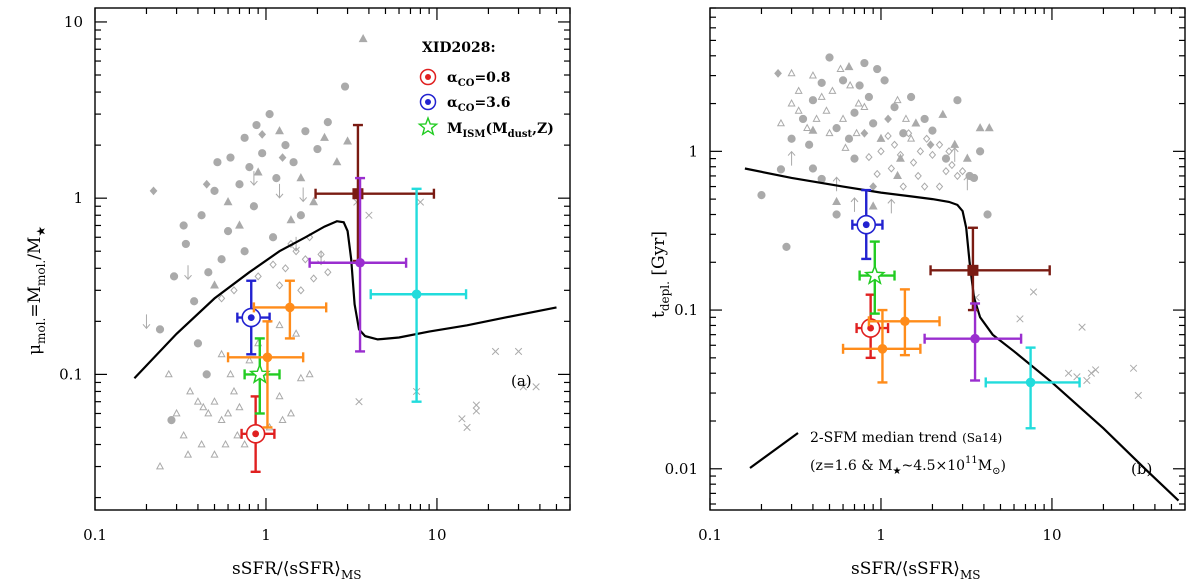 This screenshot has height=580, width=1200. What do you see at coordinates (479, 104) in the screenshot?
I see `legend-label-aco-3-6: αCO=3.6` at bounding box center [479, 104].